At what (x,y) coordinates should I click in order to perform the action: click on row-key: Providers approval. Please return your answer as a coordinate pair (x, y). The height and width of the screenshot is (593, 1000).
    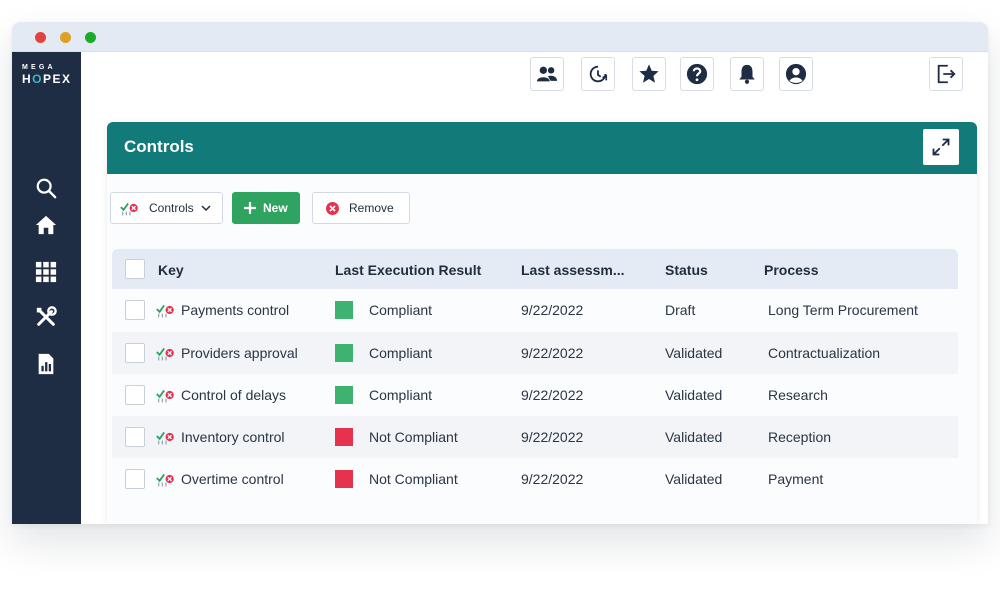
    Looking at the image, I should click on (239, 353).